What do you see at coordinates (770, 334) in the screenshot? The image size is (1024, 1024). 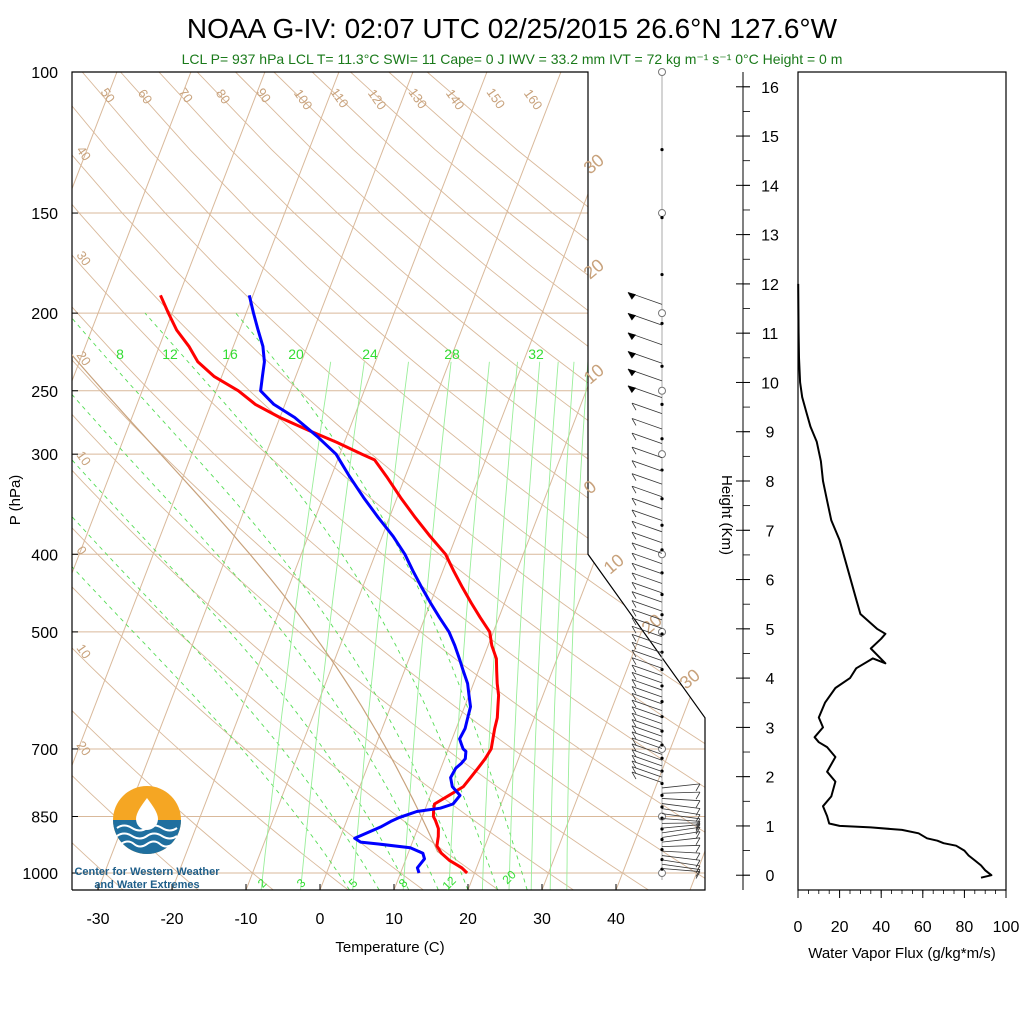 I see `height-tick-label: 11` at bounding box center [770, 334].